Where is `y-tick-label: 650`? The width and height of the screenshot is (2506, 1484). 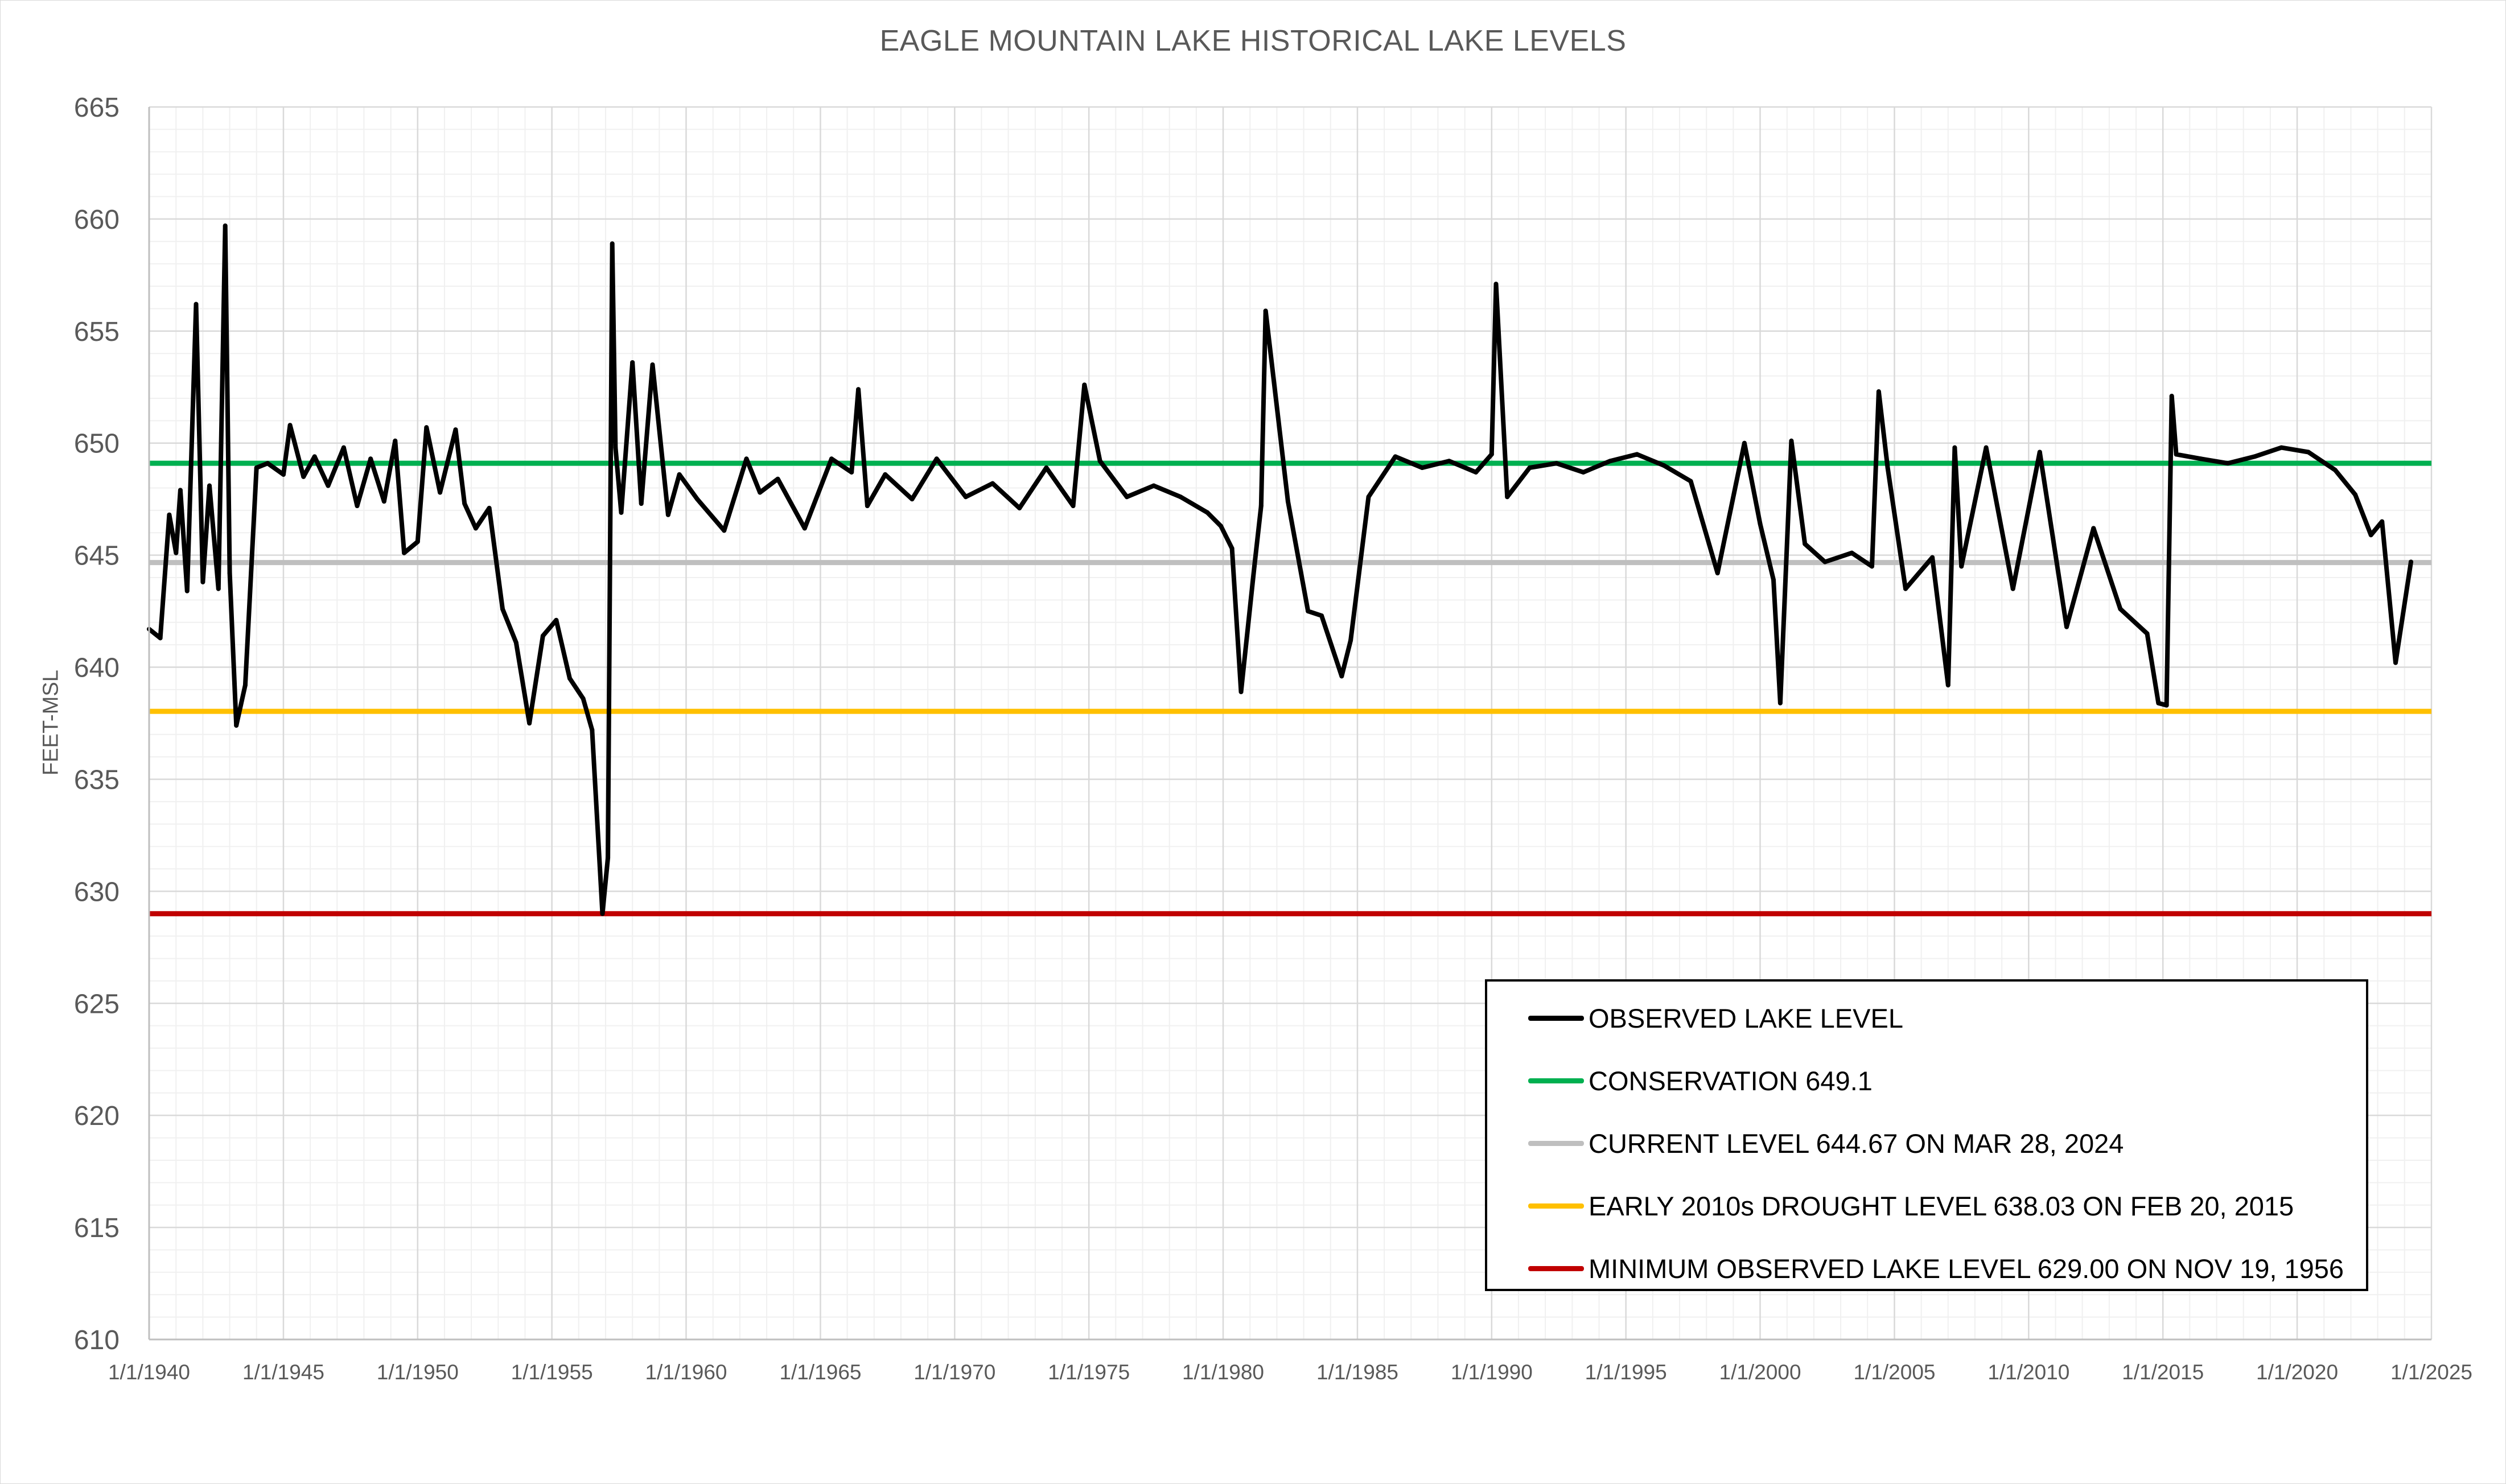
y-tick-label: 650 is located at coordinates (97, 444).